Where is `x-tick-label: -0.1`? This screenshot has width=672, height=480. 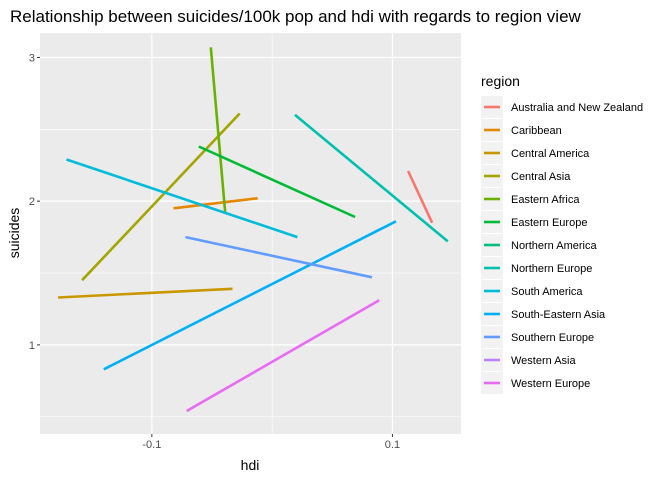
x-tick-label: -0.1 is located at coordinates (151, 445).